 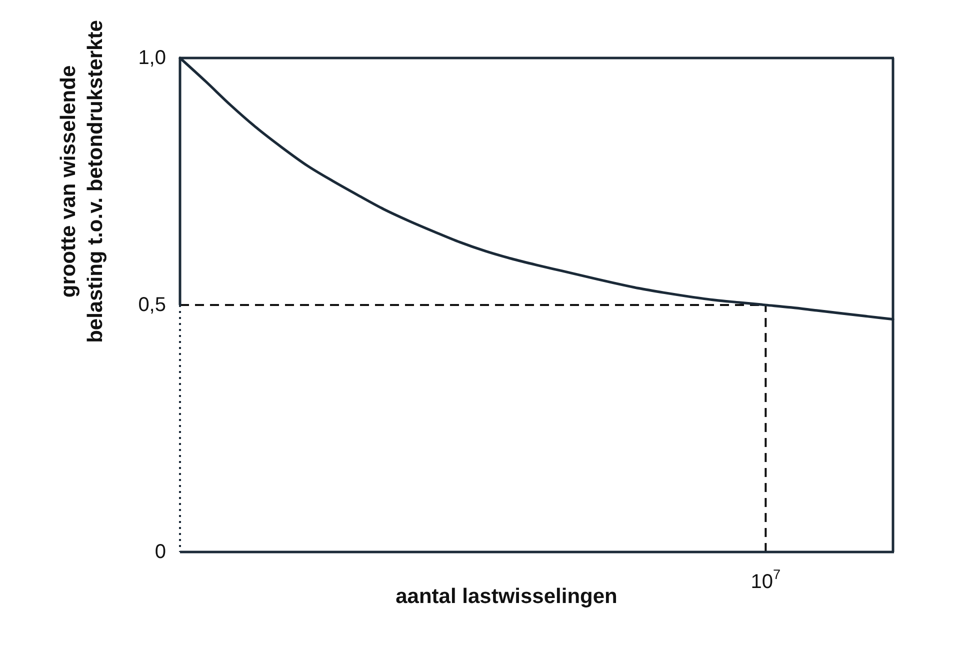 I want to click on y-tick-label: 0, so click(x=160, y=552).